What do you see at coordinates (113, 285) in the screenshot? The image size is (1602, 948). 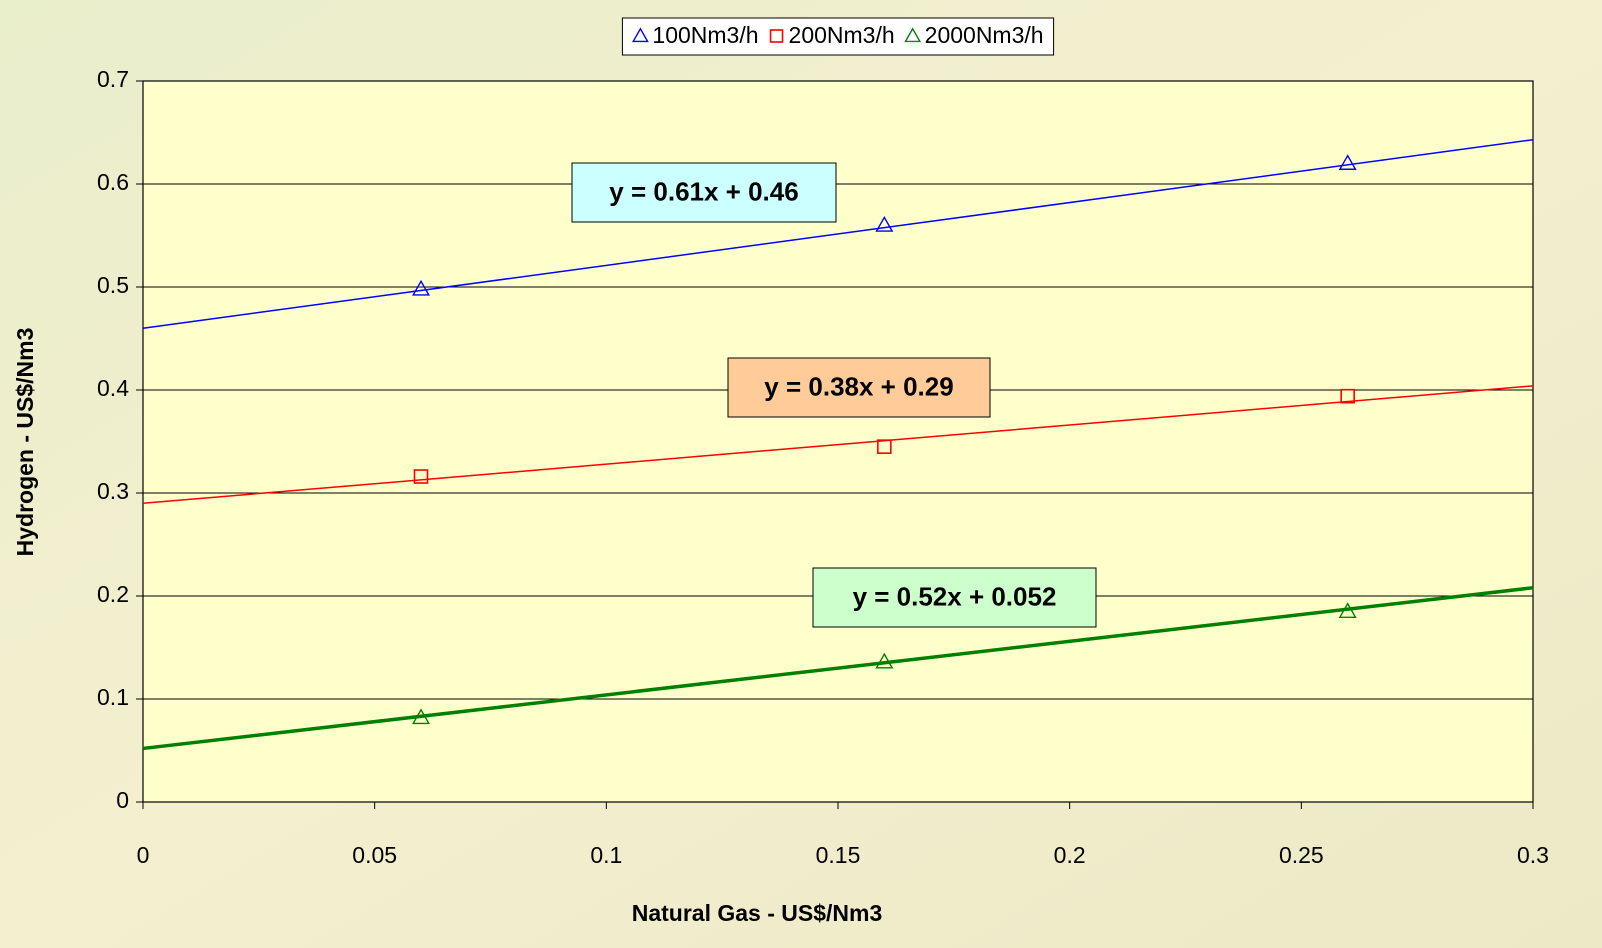 I see `y-tick-label: 0.5` at bounding box center [113, 285].